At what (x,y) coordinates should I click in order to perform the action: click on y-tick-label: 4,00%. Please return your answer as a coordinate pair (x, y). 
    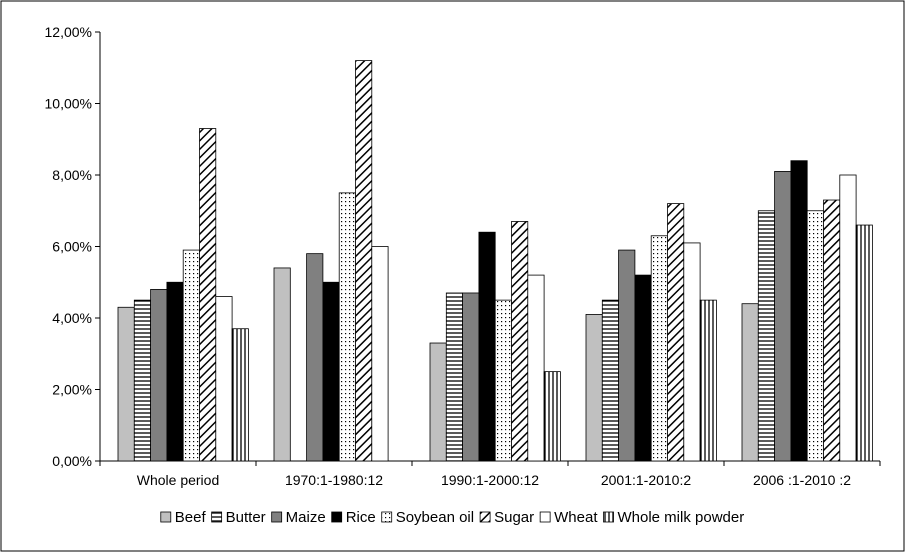
    Looking at the image, I should click on (72, 318).